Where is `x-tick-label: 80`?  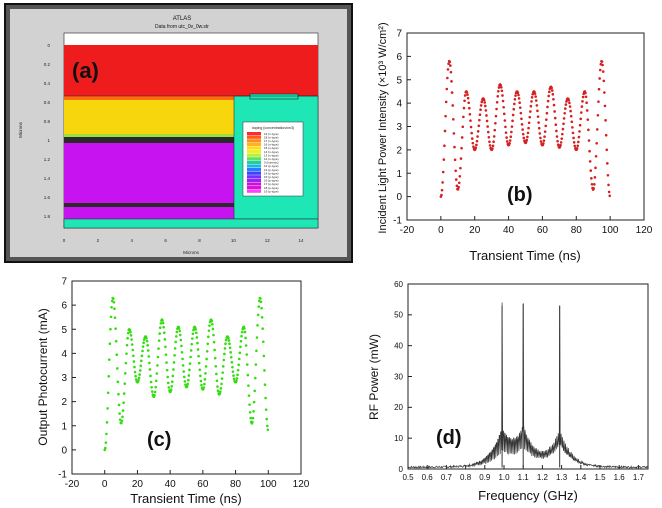
x-tick-label: 80 is located at coordinates (577, 230).